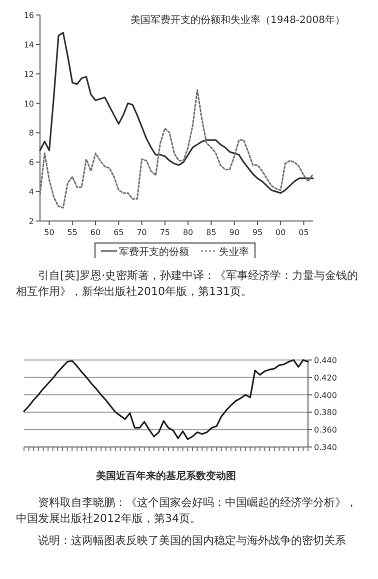  What do you see at coordinates (325, 430) in the screenshot?
I see `y-tick-label: 0.360` at bounding box center [325, 430].